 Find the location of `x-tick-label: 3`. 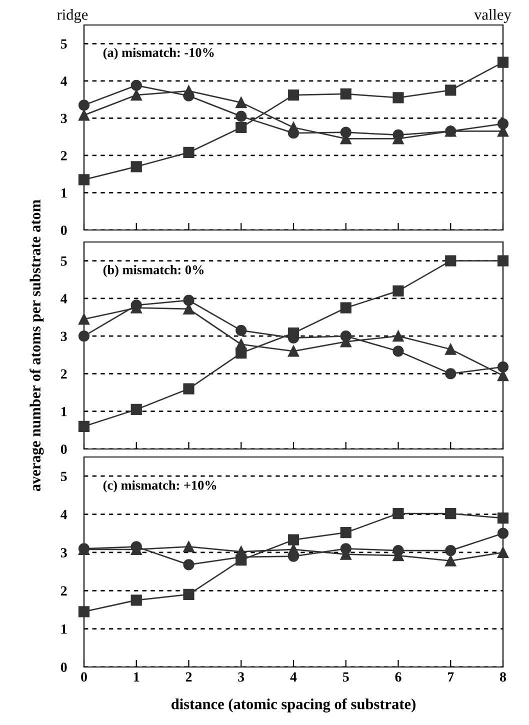

x-tick-label: 3 is located at coordinates (241, 677).